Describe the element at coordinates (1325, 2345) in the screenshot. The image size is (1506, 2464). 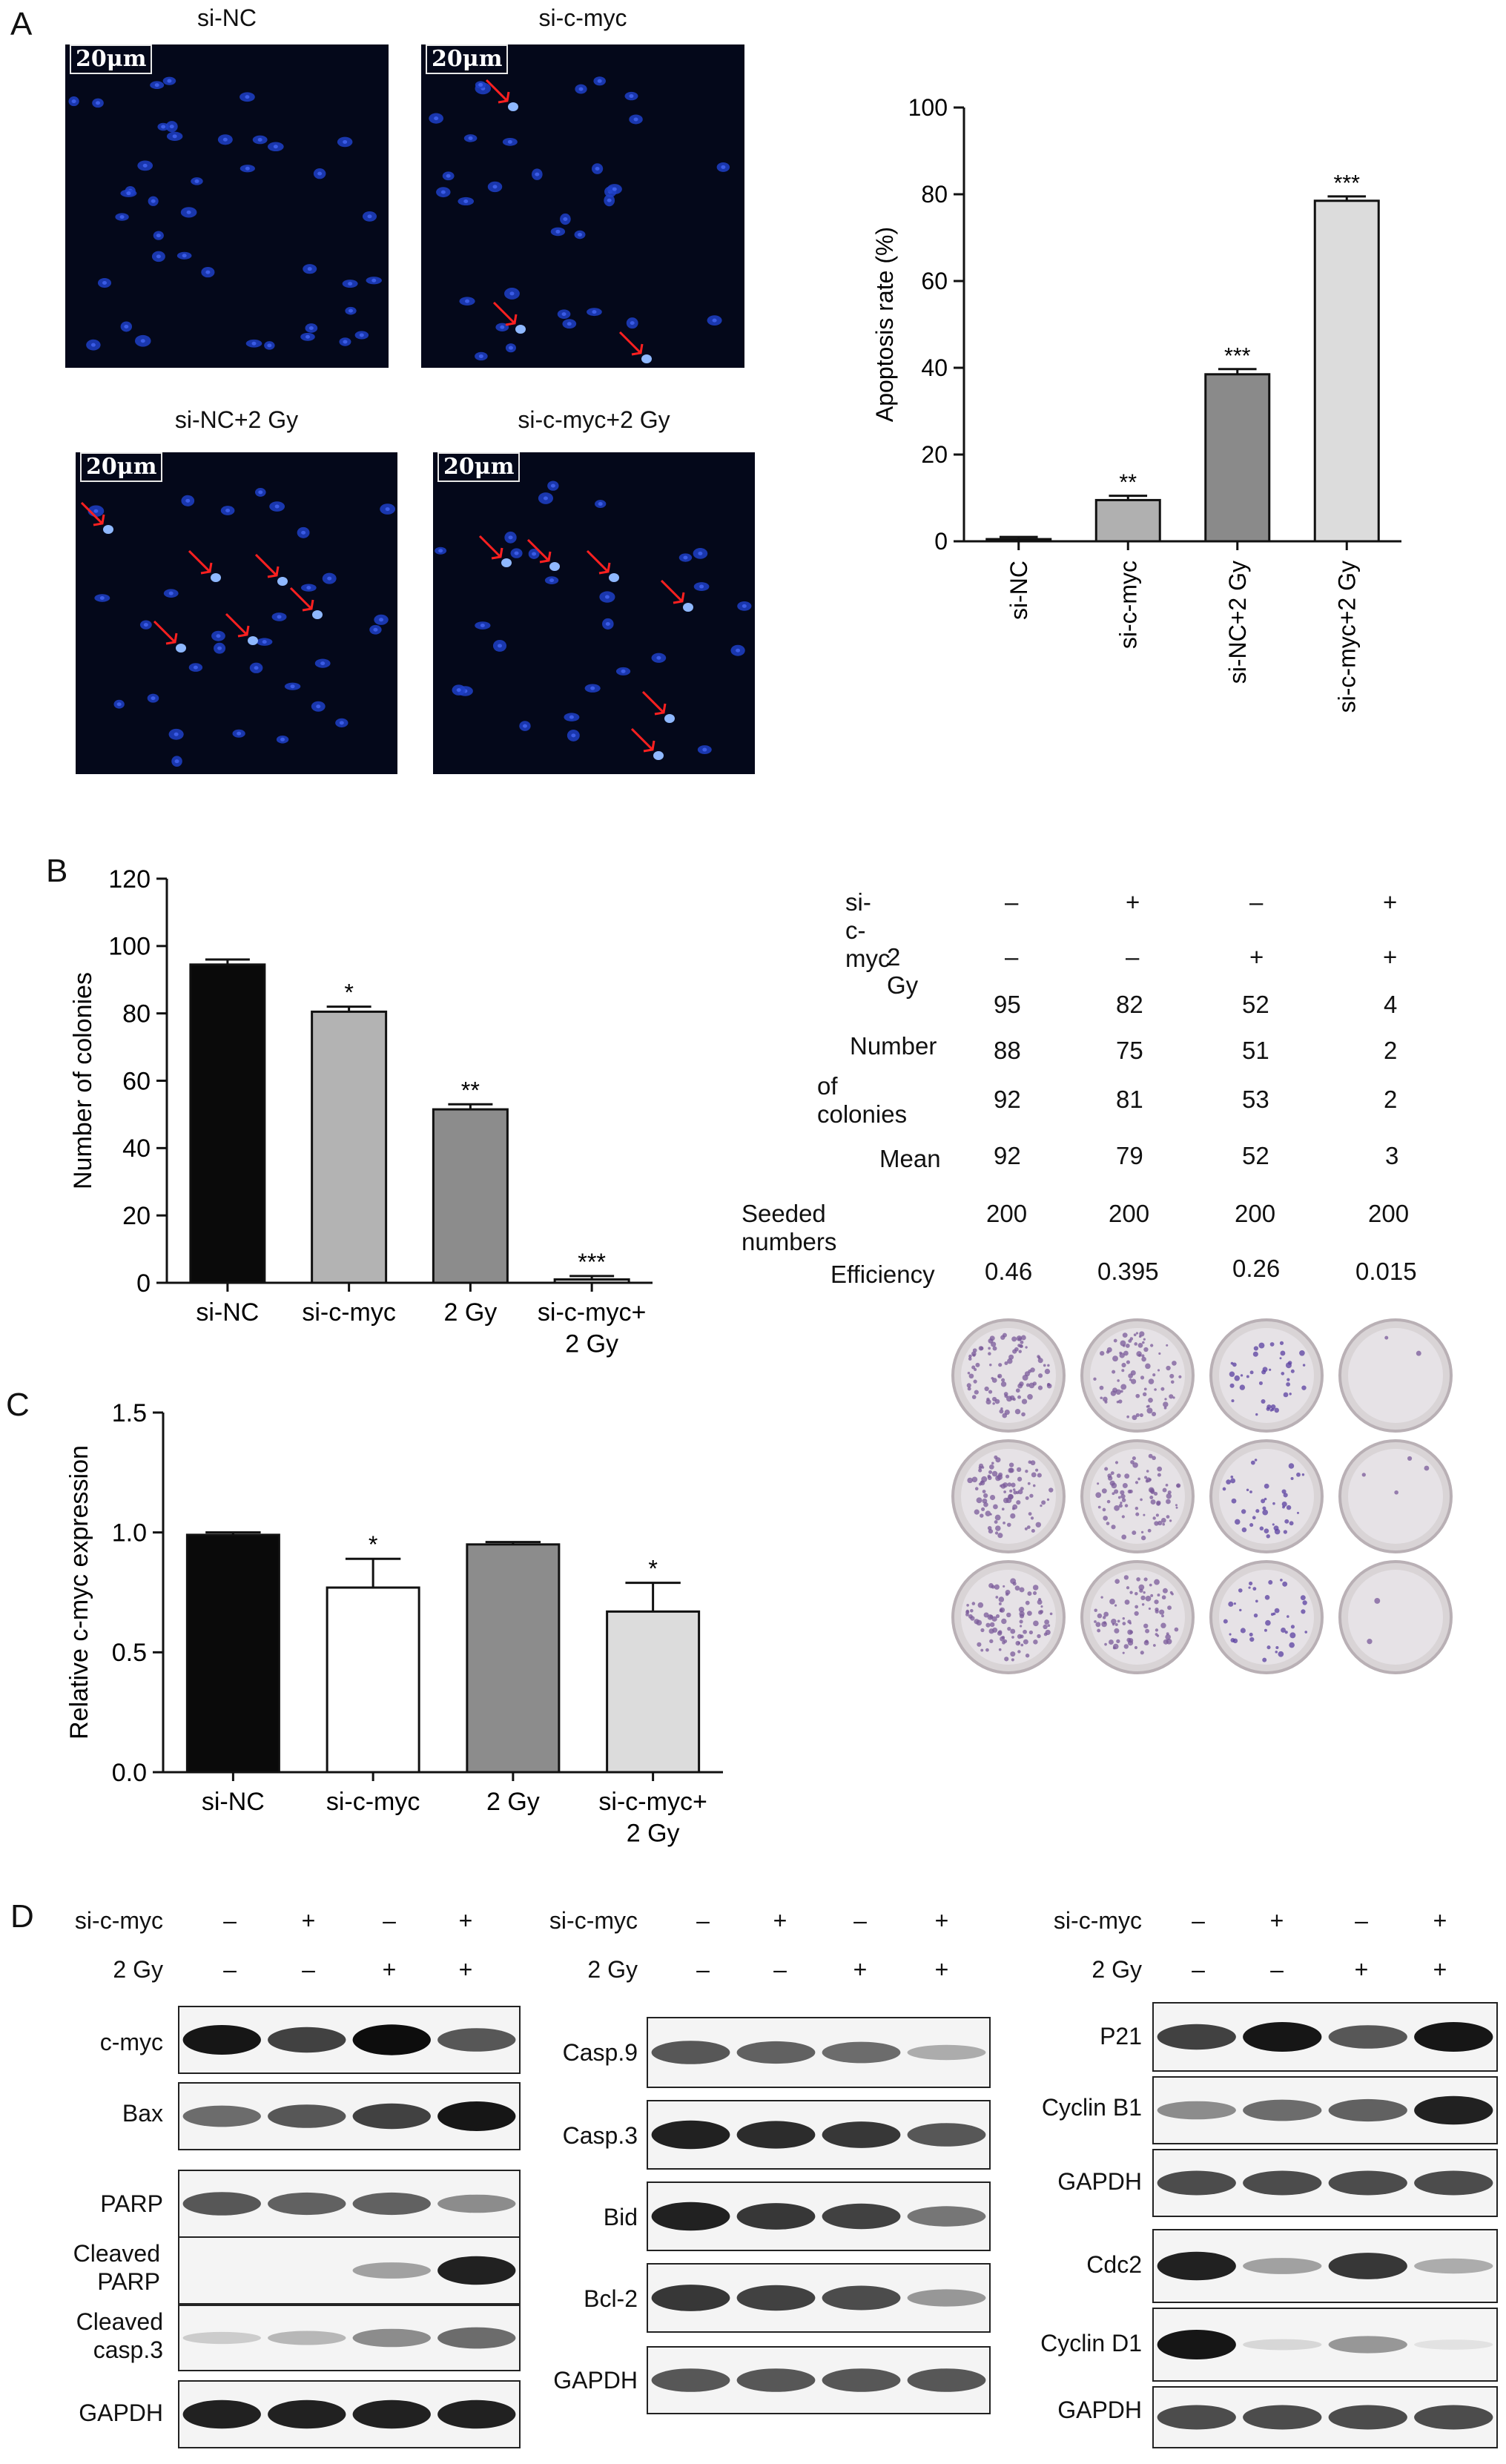
I see `wb3-blot-cyclin-d1` at that location.